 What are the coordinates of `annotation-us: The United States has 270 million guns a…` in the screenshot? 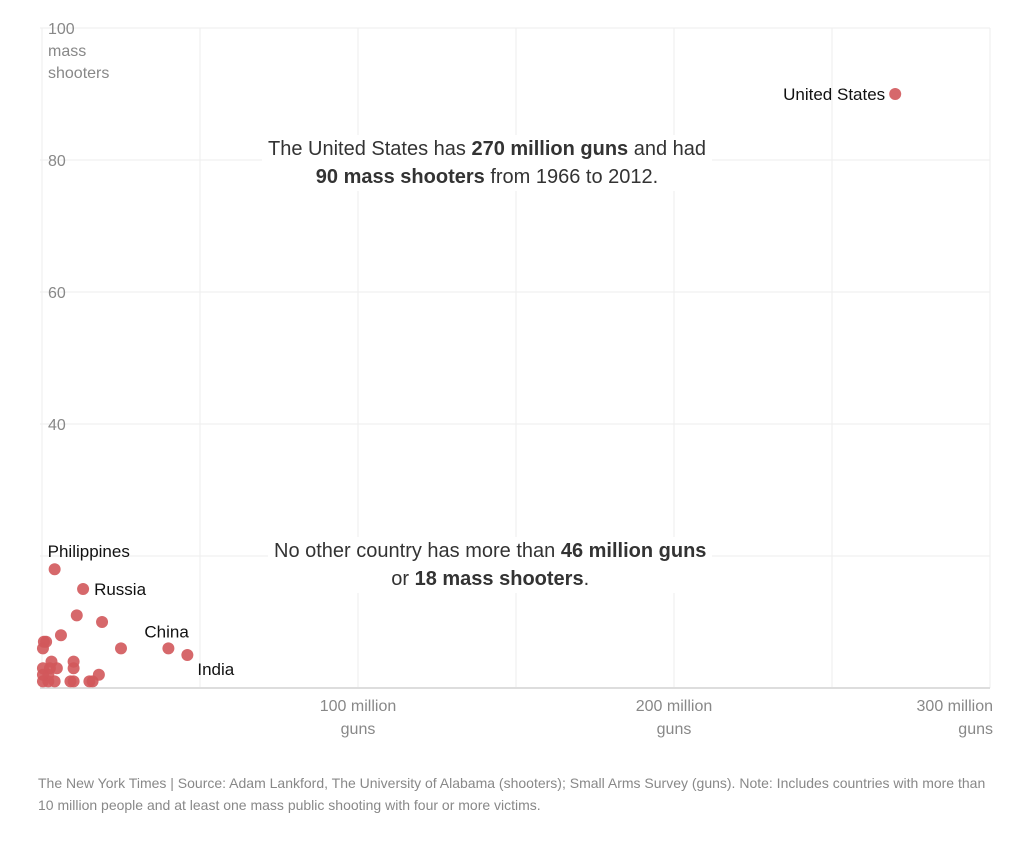 It's located at (487, 163).